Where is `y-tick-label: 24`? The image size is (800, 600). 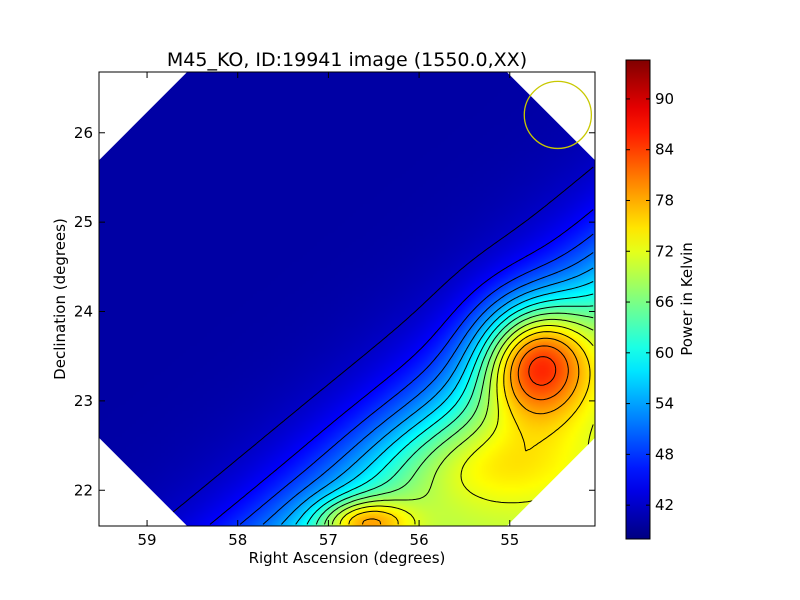 y-tick-label: 24 is located at coordinates (83, 312).